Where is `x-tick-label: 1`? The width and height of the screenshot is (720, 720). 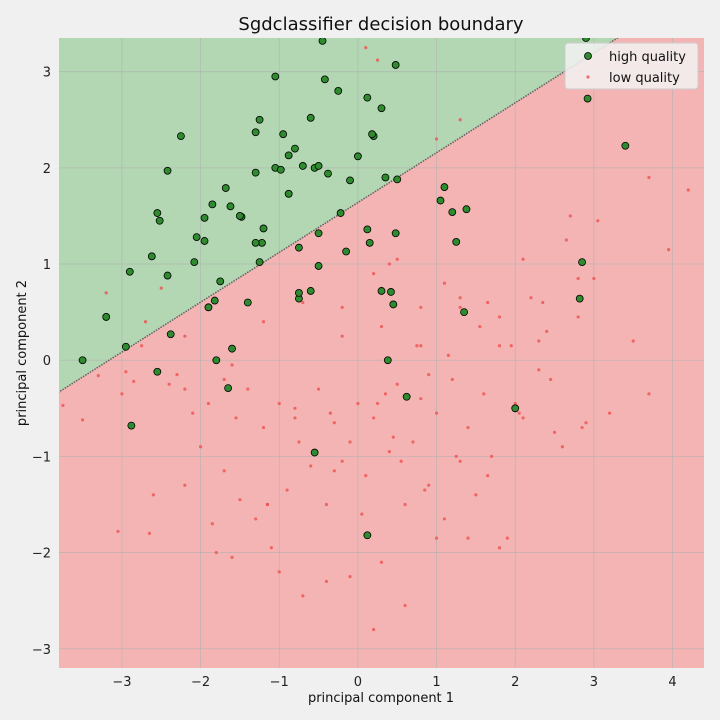
x-tick-label: 1 is located at coordinates (436, 682).